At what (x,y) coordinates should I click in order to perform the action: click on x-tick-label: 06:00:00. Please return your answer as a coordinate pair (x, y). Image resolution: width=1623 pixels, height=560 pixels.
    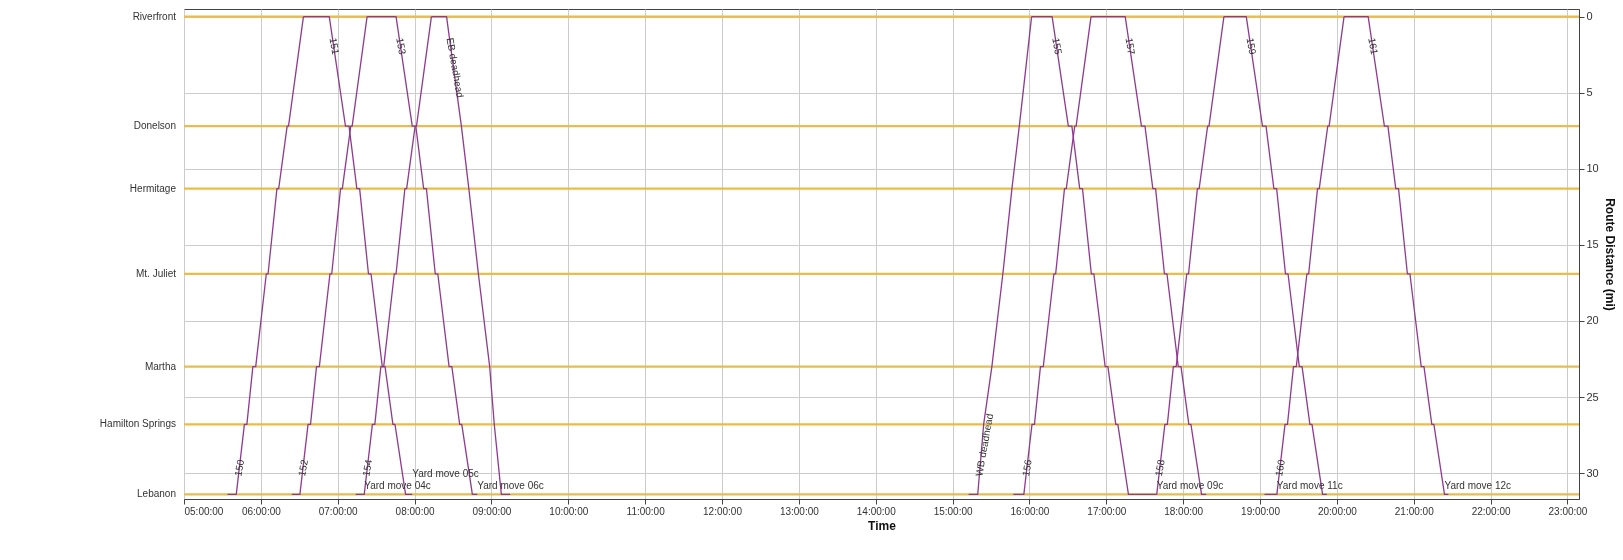
    Looking at the image, I should click on (261, 511).